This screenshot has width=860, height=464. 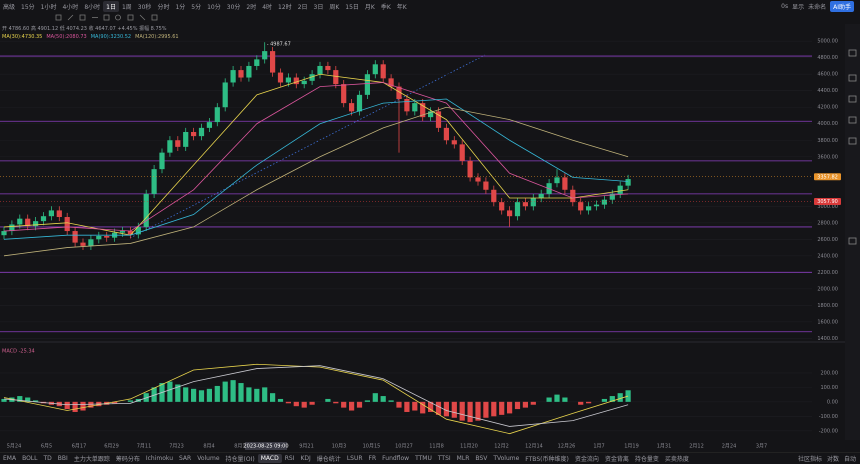 I want to click on indicator-tab: BSV, so click(x=481, y=458).